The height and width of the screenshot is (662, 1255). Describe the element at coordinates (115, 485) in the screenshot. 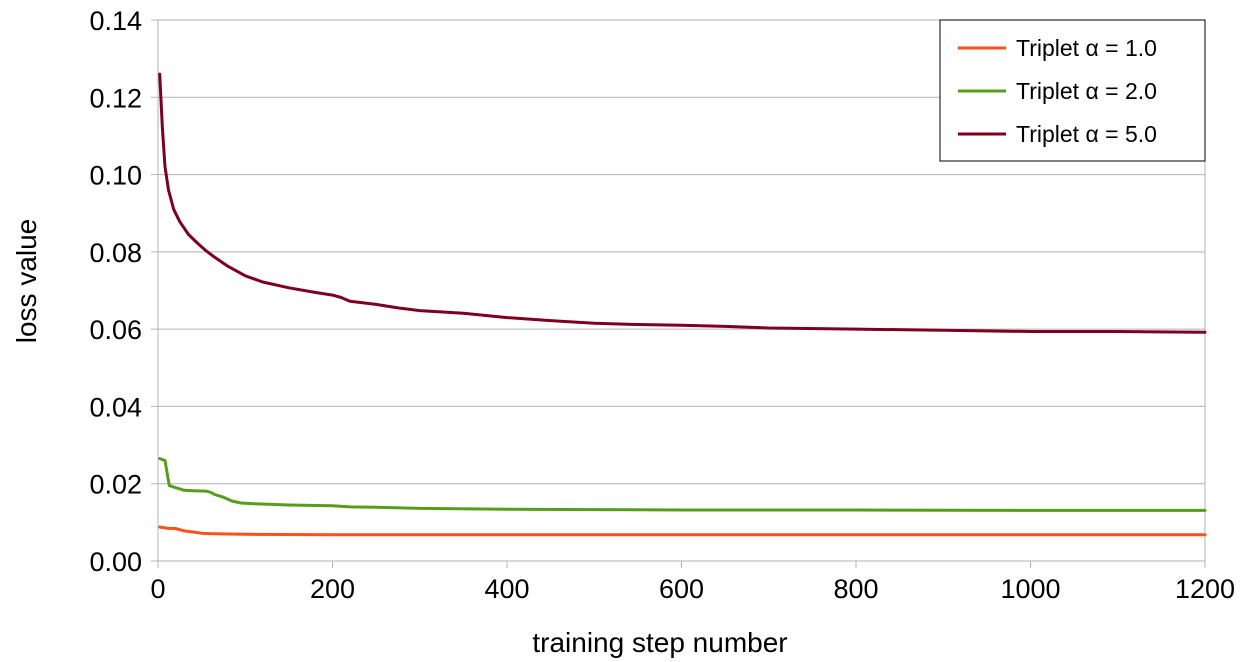

I see `y-tick-label: 0.02` at that location.